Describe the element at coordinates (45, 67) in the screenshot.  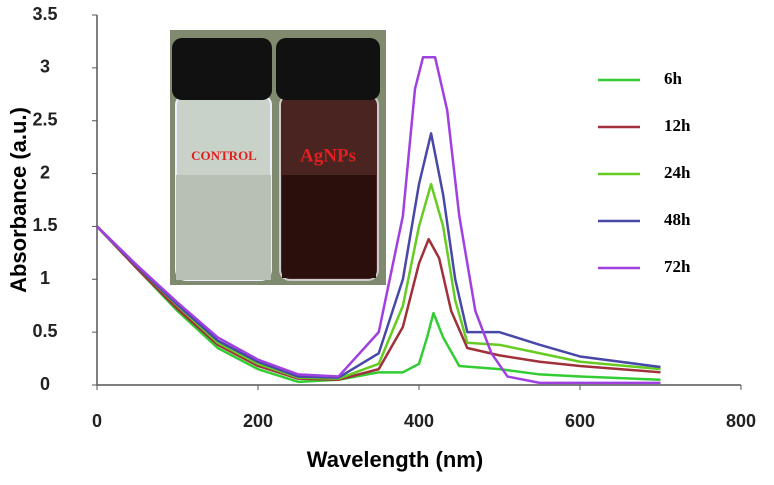
I see `y-tick-label: 3` at that location.